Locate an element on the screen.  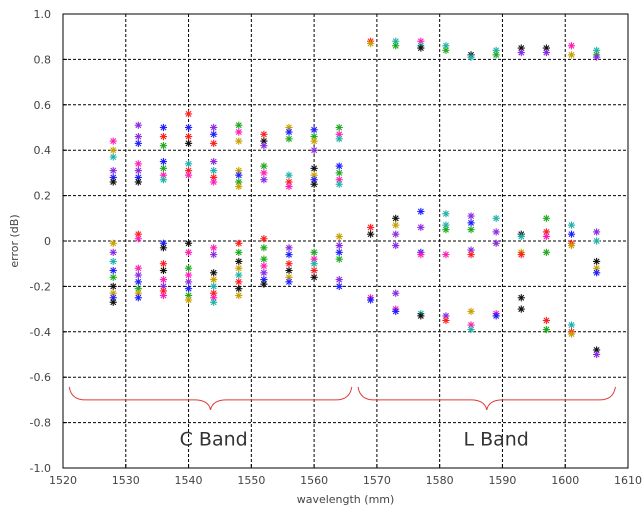
x-tick-label: 1590 is located at coordinates (502, 480).